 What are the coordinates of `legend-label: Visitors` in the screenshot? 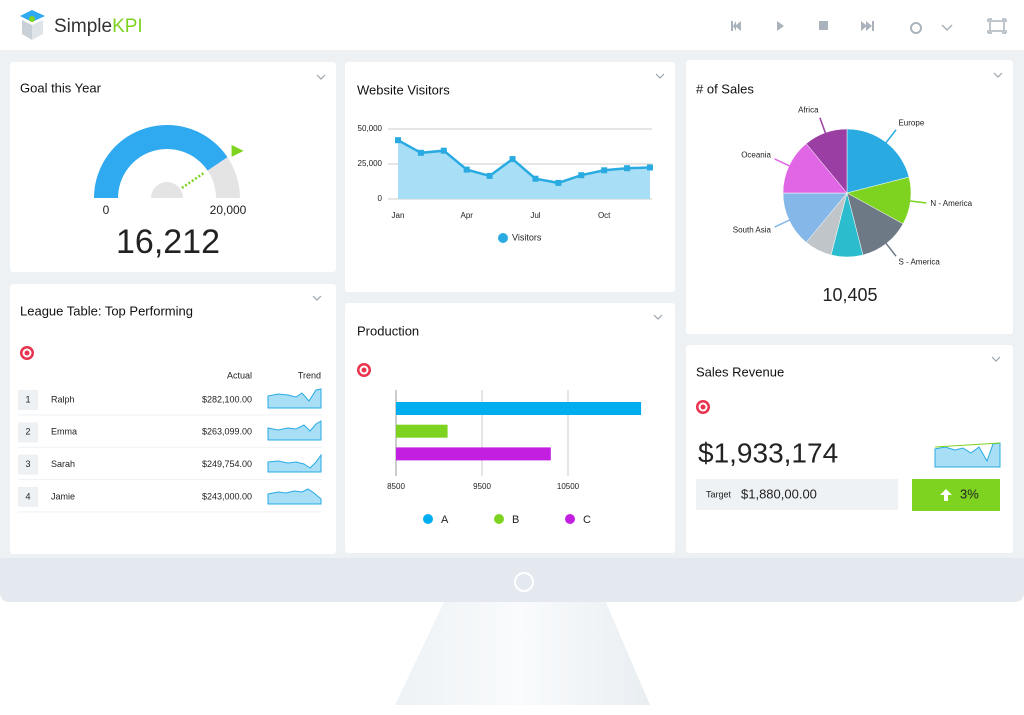 It's located at (527, 237).